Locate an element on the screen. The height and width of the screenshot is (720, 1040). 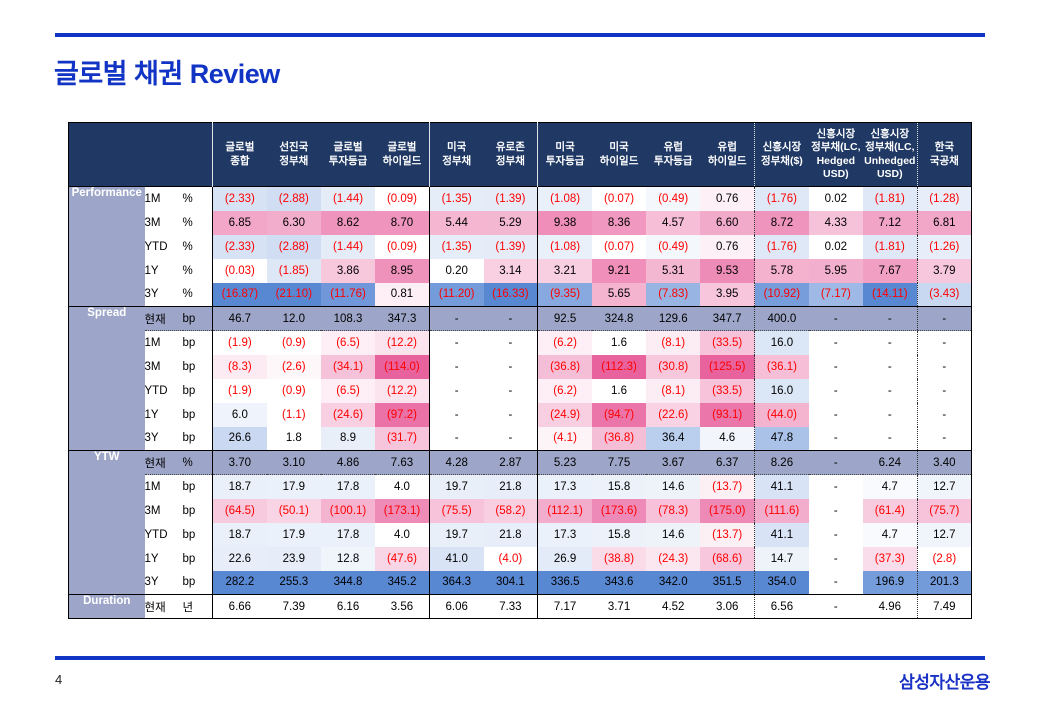
data-cell: 26.9 is located at coordinates (564, 558).